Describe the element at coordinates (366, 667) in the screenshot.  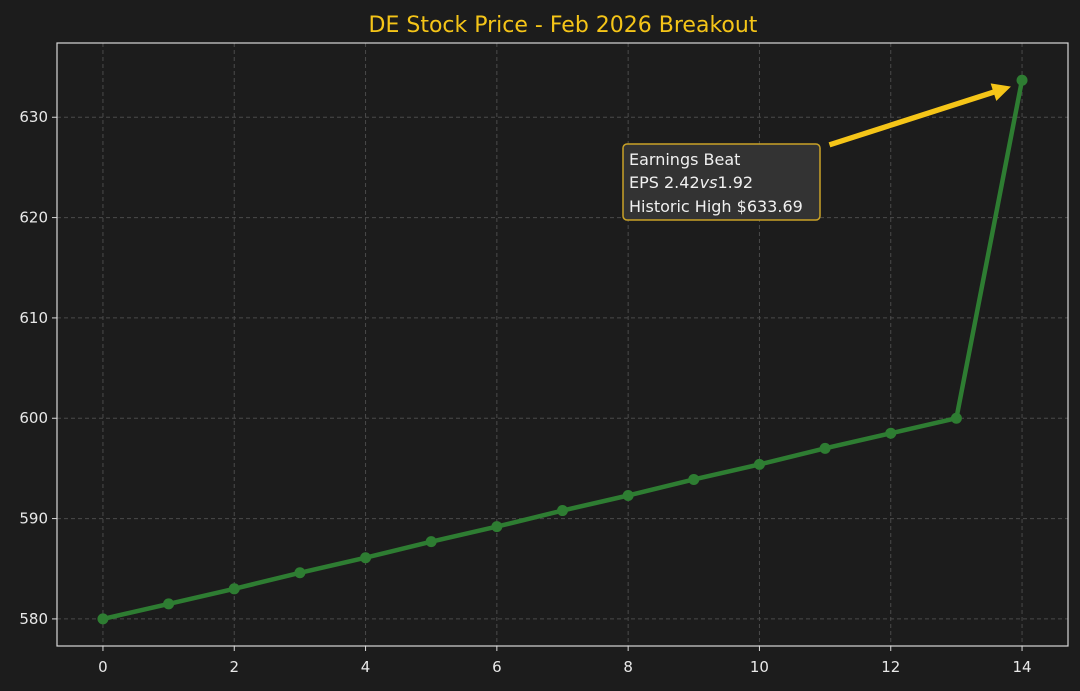
I see `x-tick-label: 4` at that location.